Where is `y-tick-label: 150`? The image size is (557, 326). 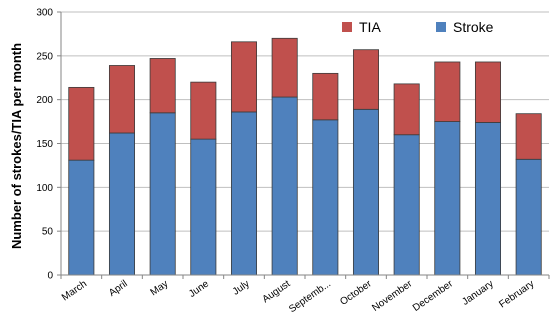
y-tick-label: 150 is located at coordinates (44, 144).